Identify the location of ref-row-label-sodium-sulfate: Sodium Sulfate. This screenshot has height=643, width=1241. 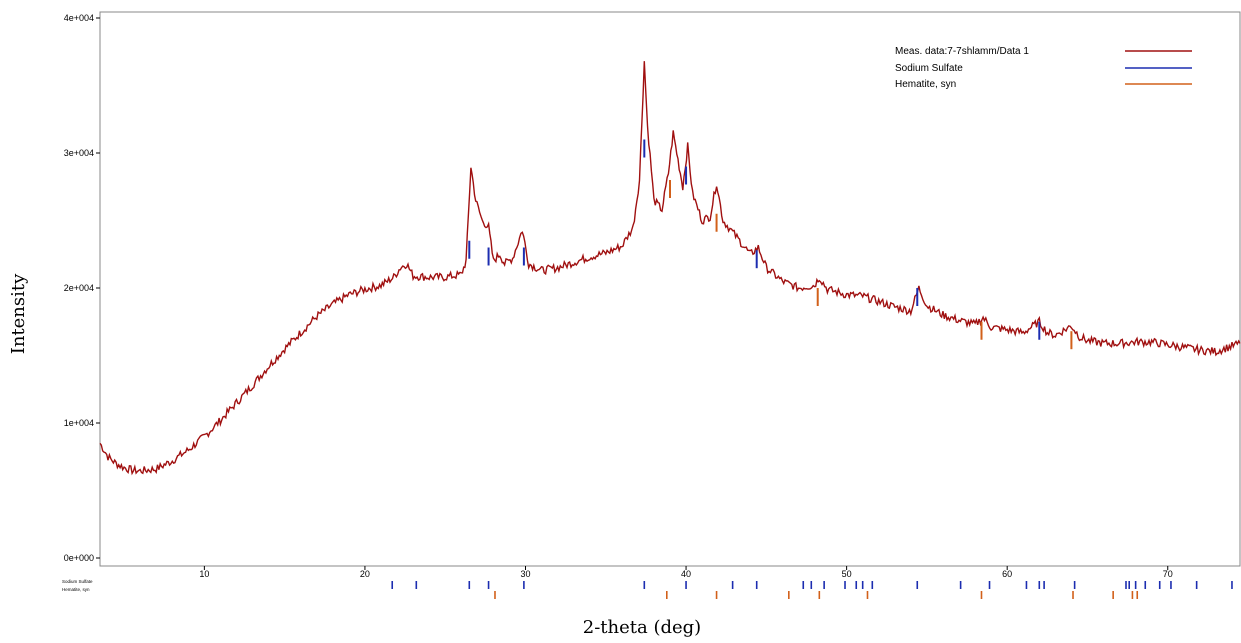
(77, 581).